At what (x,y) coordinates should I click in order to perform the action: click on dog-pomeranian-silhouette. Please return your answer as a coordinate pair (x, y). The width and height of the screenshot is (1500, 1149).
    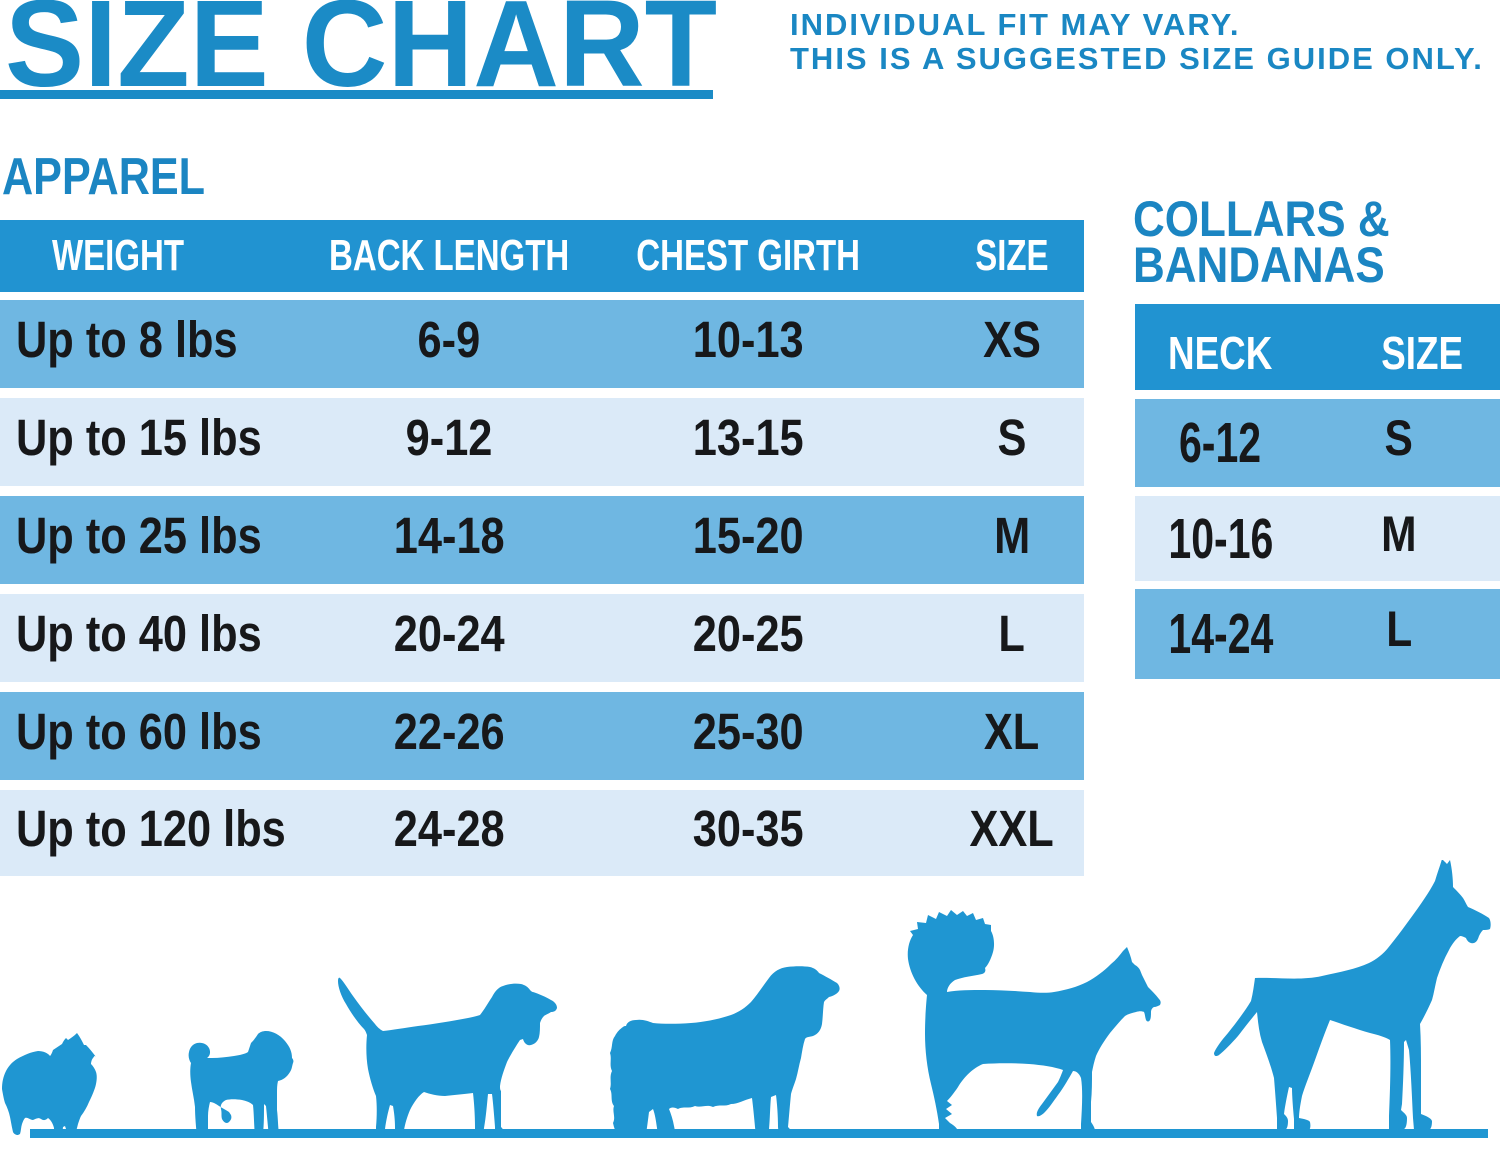
    Looking at the image, I should click on (49, 1084).